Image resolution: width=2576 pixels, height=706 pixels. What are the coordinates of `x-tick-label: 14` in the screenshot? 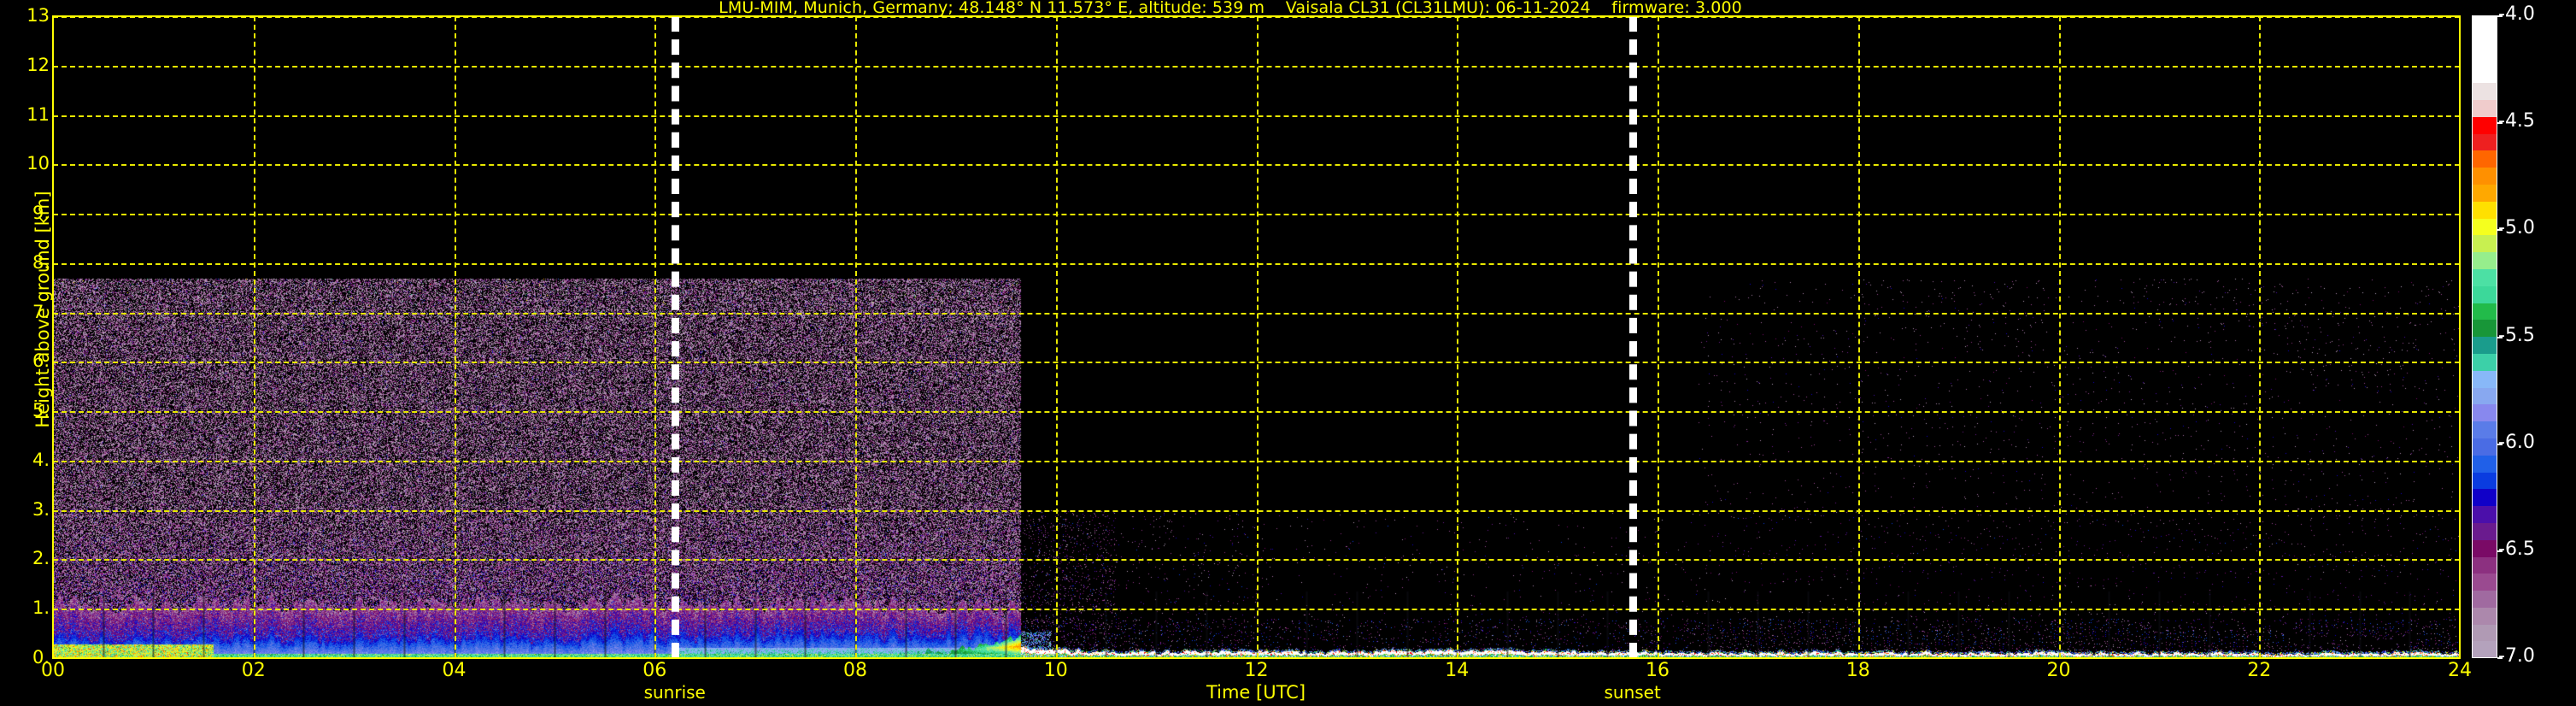 It's located at (1457, 670).